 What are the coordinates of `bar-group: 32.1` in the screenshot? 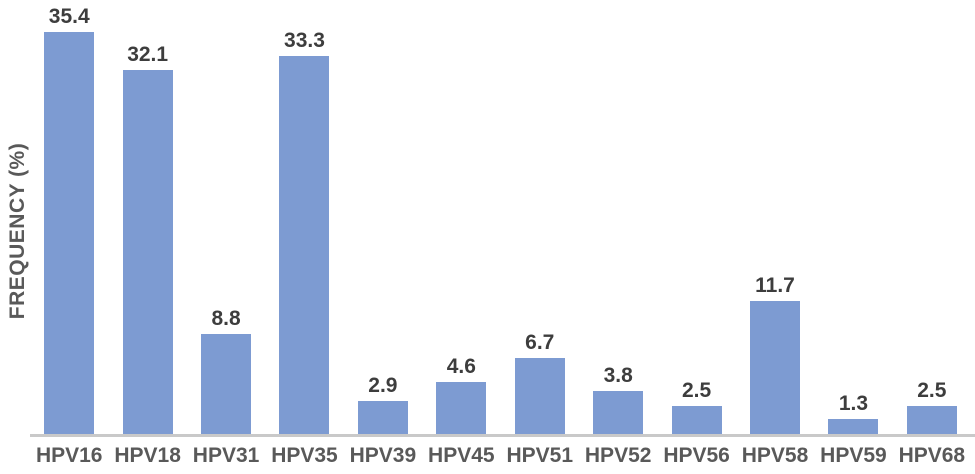 It's located at (147, 239).